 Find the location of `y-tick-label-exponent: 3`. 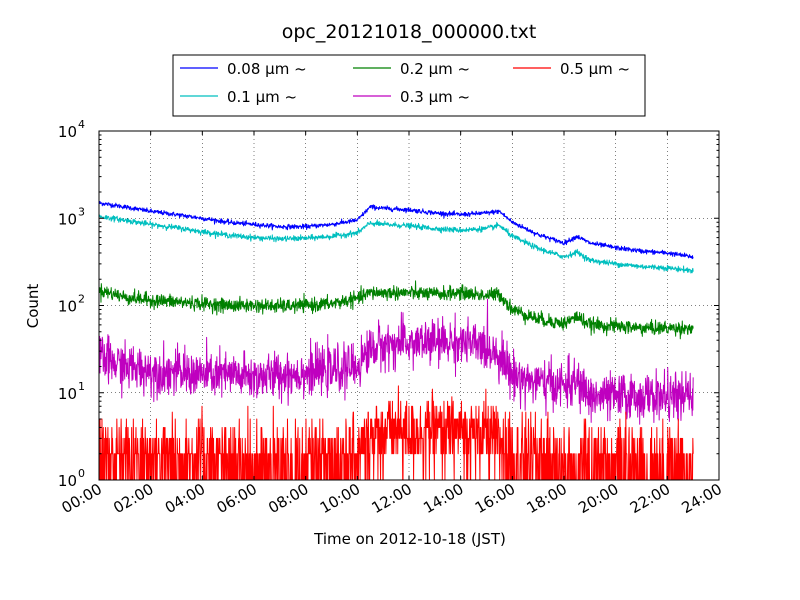

y-tick-label-exponent: 3 is located at coordinates (81, 211).